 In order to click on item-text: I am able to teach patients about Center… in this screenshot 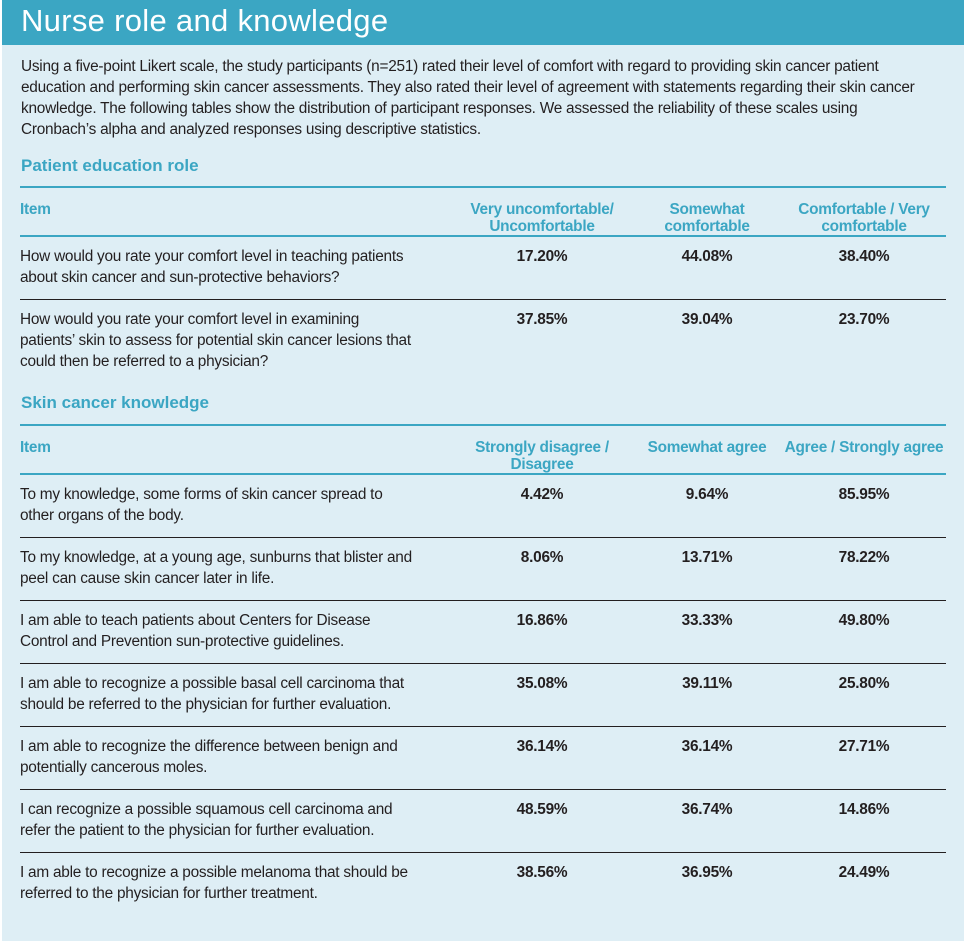, I will do `click(236, 632)`.